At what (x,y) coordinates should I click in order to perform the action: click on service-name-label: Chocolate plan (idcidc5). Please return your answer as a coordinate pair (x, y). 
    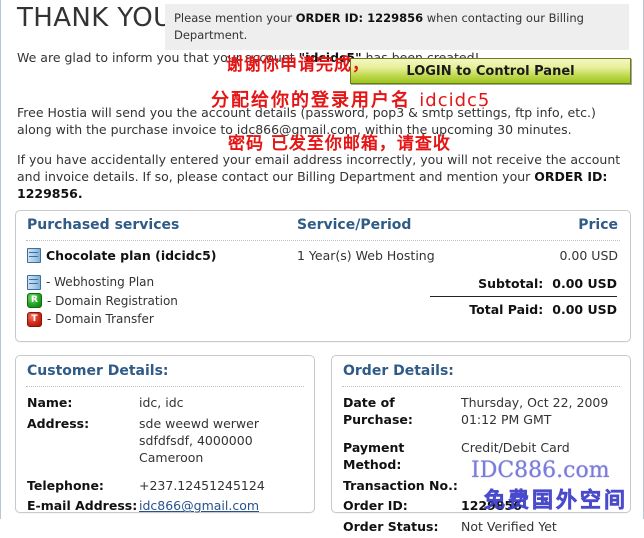
    Looking at the image, I should click on (131, 255).